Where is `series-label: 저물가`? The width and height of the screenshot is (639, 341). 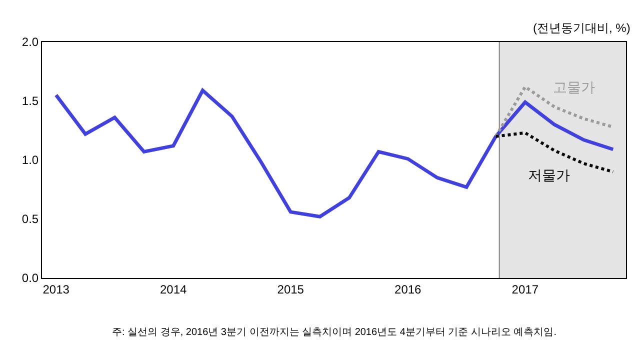
series-label: 저물가 is located at coordinates (549, 175).